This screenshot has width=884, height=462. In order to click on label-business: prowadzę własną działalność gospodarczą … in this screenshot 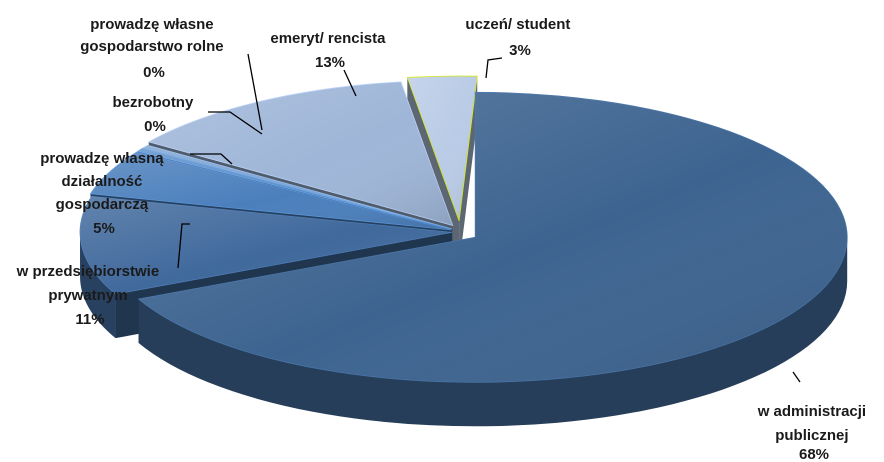, I will do `click(104, 193)`.